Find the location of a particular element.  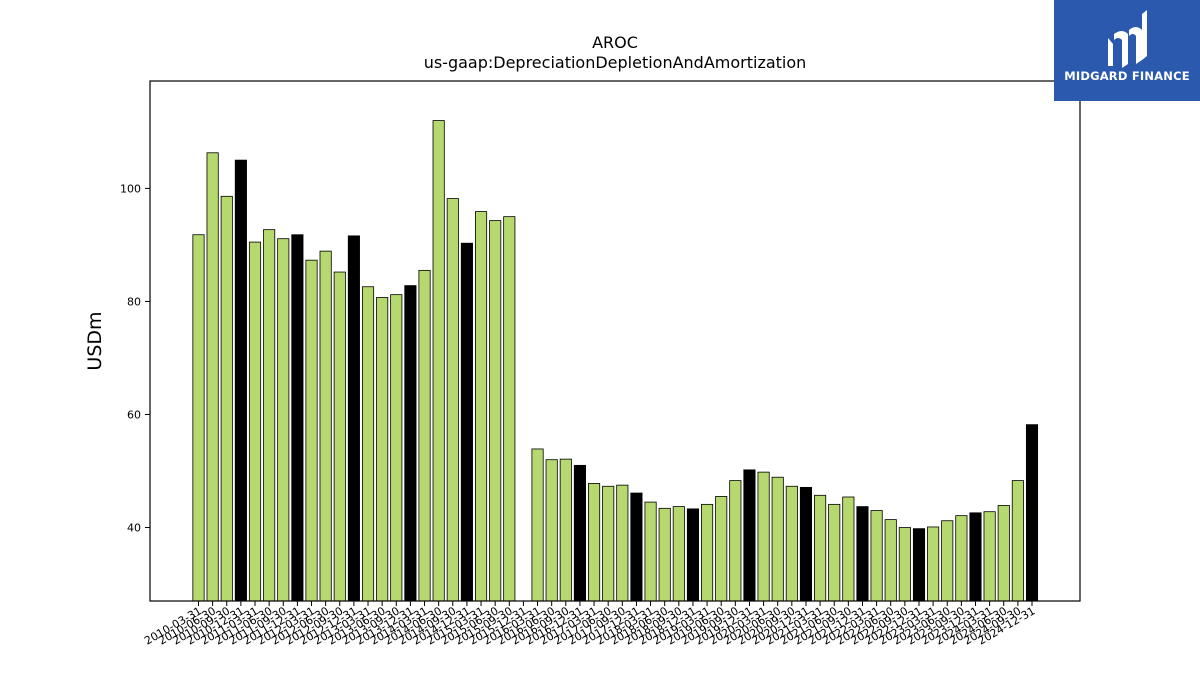

midgard-logo-icon is located at coordinates (1127, 39).